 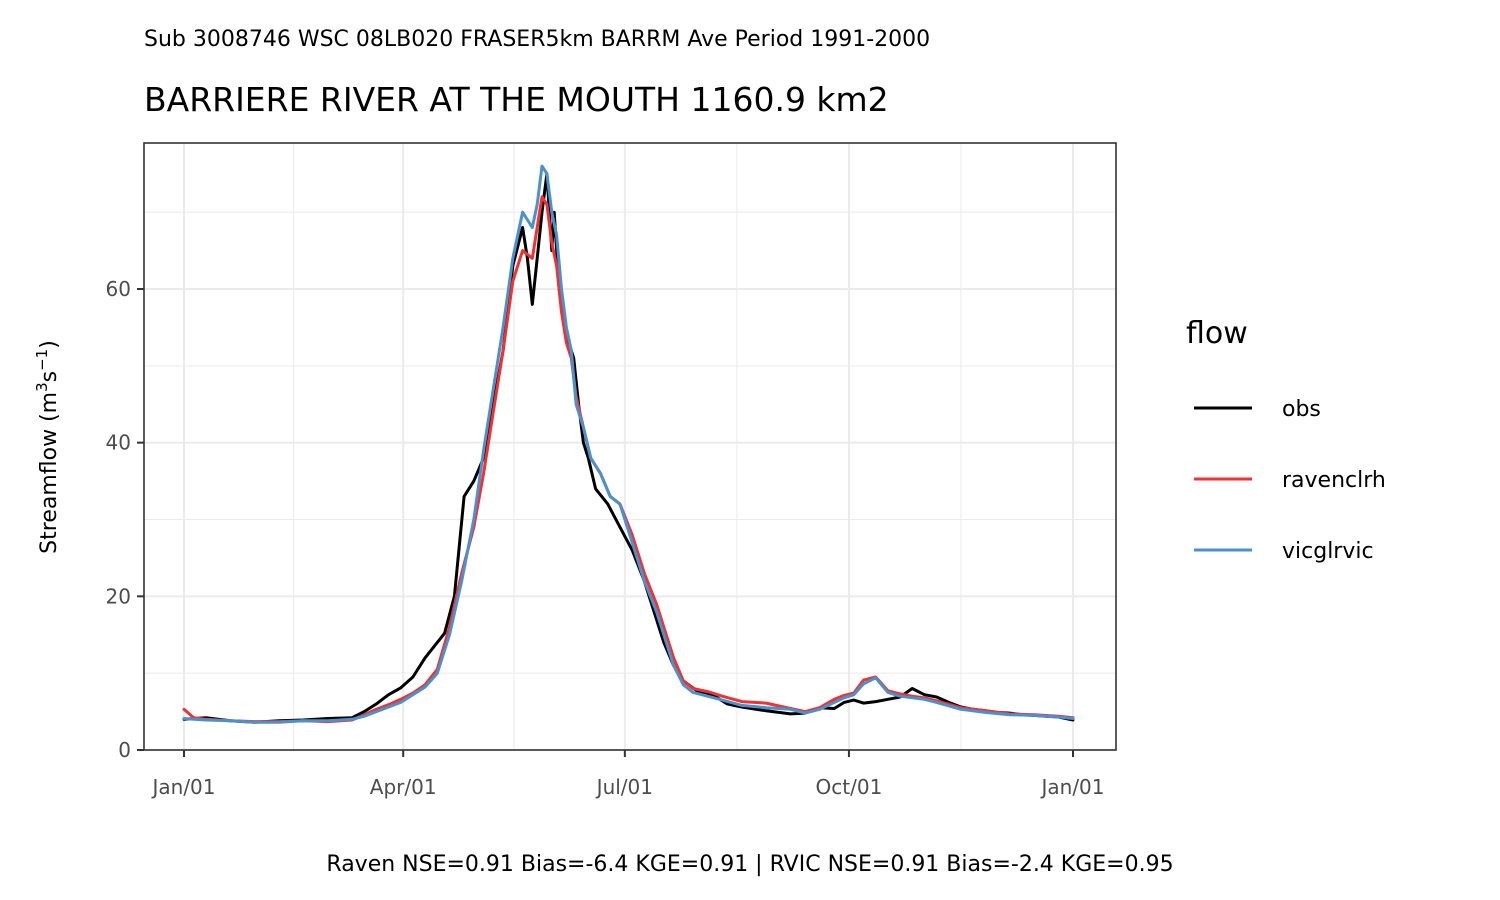 I want to click on y-tick-label: 0, so click(x=124, y=750).